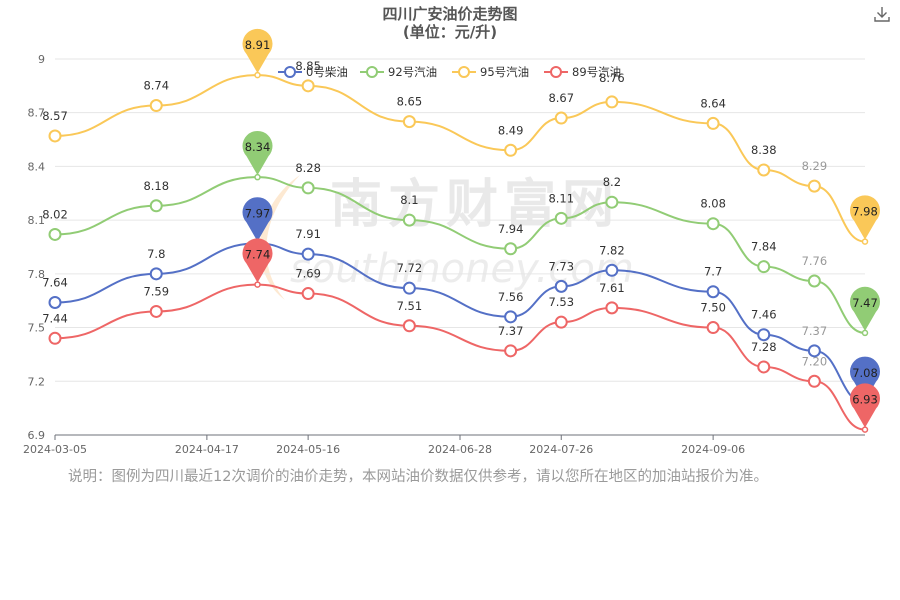 The width and height of the screenshot is (900, 600). Describe the element at coordinates (156, 186) in the screenshot. I see `data-label: 8.18` at that location.